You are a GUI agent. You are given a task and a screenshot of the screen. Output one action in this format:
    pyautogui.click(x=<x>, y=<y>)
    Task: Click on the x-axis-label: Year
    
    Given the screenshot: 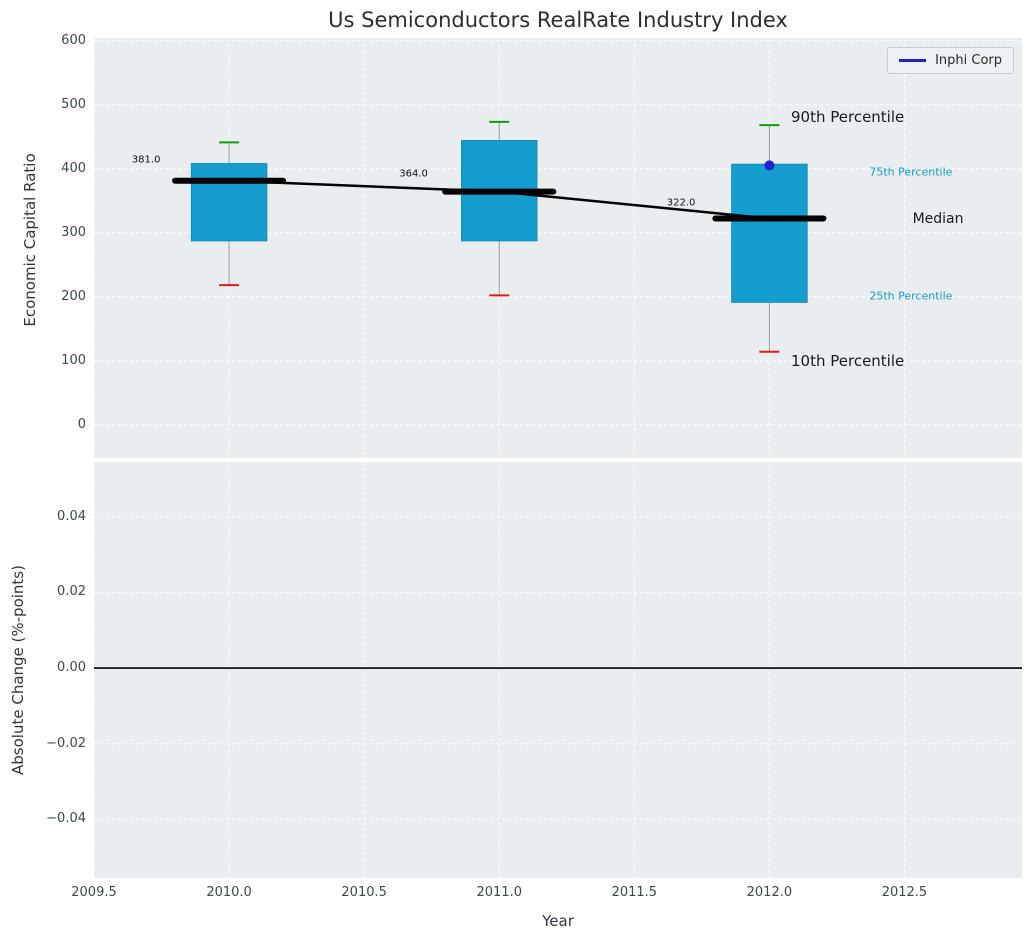 What is the action you would take?
    pyautogui.click(x=558, y=921)
    